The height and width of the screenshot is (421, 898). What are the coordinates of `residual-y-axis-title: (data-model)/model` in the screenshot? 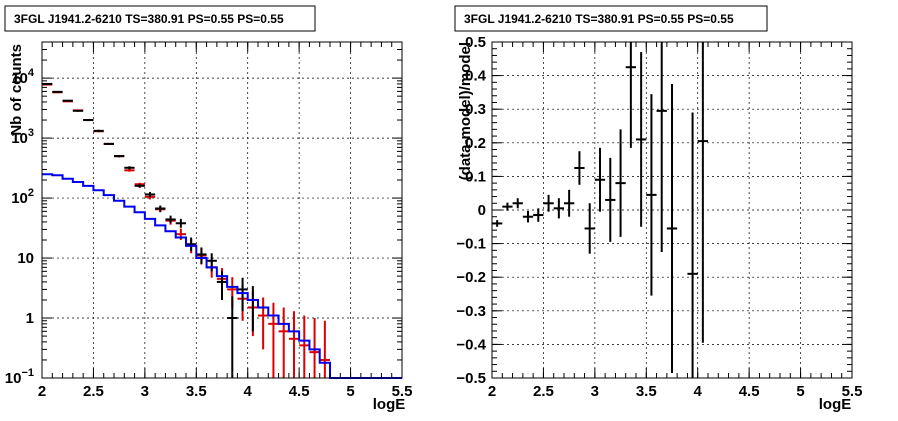 It's located at (465, 111).